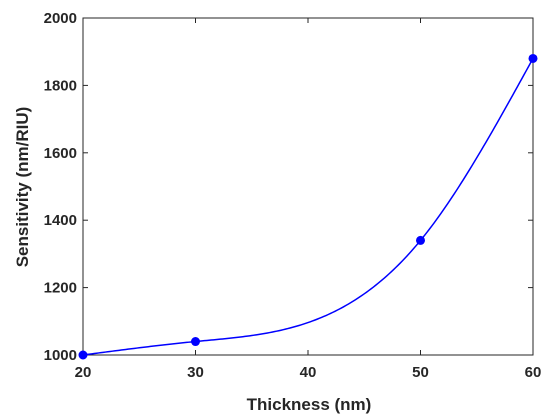 This screenshot has width=550, height=420. I want to click on y-tick-label: 1600, so click(60, 153).